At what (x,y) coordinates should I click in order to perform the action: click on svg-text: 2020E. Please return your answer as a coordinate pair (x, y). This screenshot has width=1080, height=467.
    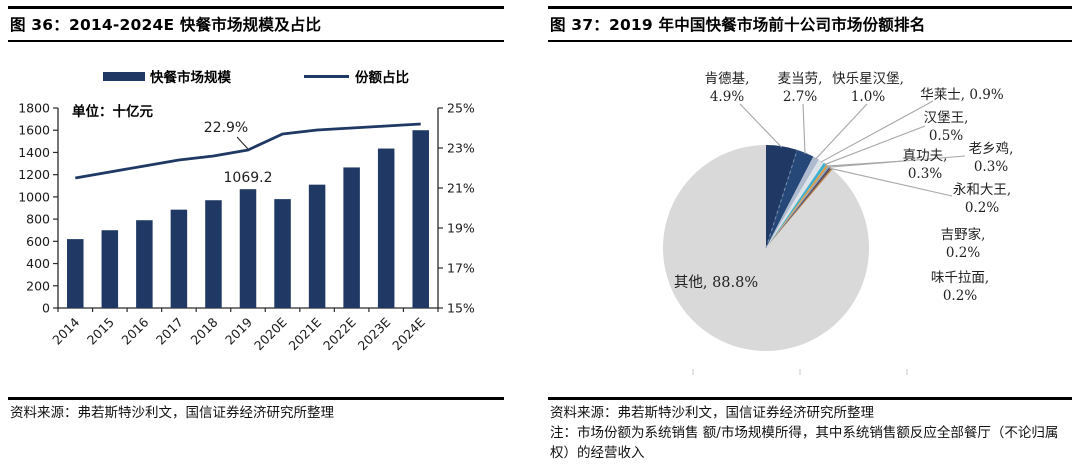
    Looking at the image, I should click on (270, 333).